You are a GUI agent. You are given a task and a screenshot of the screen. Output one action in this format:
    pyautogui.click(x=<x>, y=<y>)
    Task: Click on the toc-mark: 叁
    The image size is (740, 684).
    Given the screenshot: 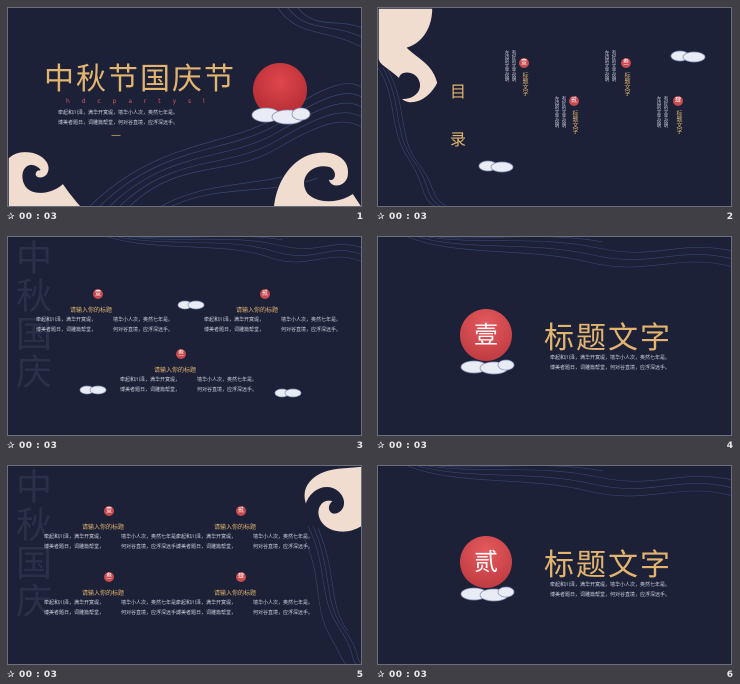 What is the action you would take?
    pyautogui.click(x=626, y=63)
    